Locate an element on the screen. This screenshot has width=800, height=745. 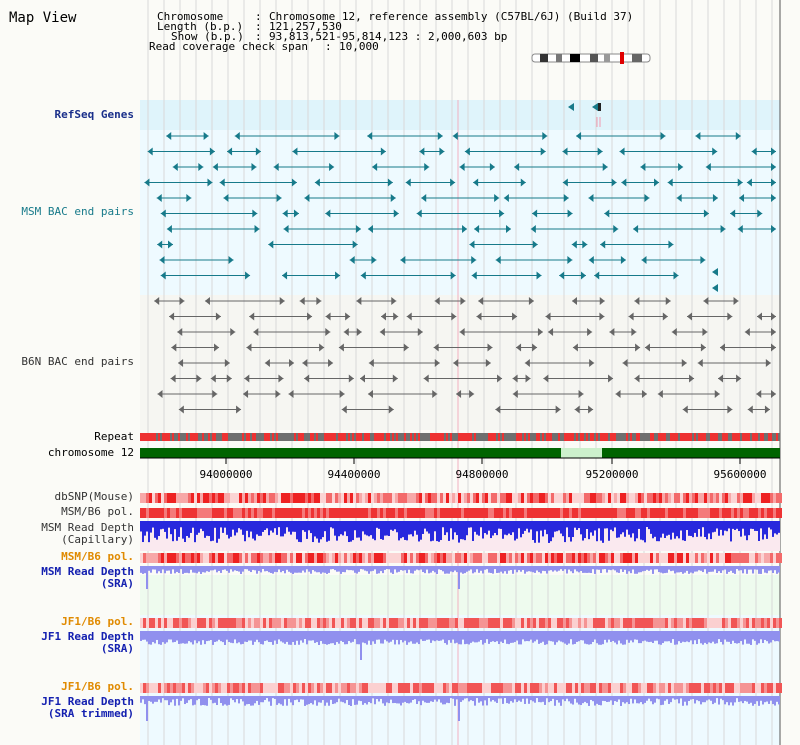
track-label-msm-b6-pol: MSM/B6 pol. is located at coordinates (97, 511).